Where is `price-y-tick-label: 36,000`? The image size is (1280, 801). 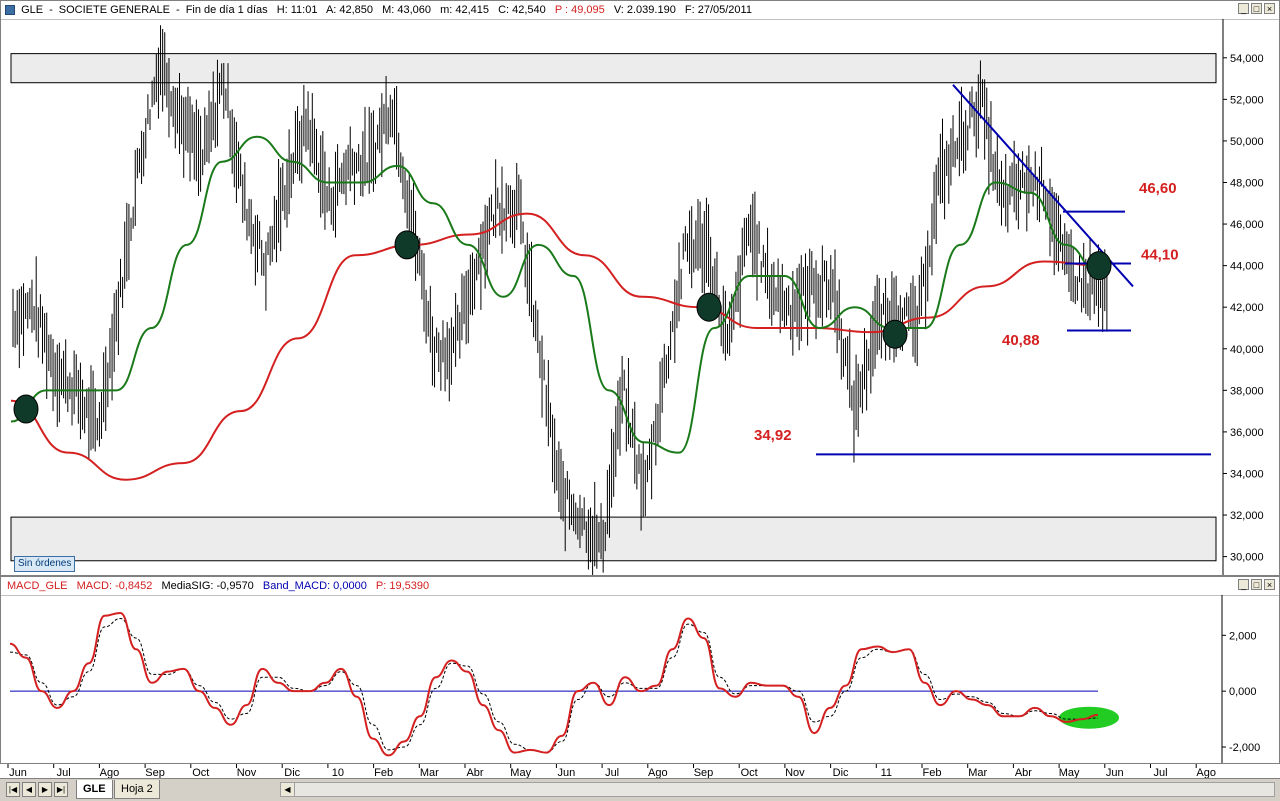 price-y-tick-label: 36,000 is located at coordinates (1247, 433).